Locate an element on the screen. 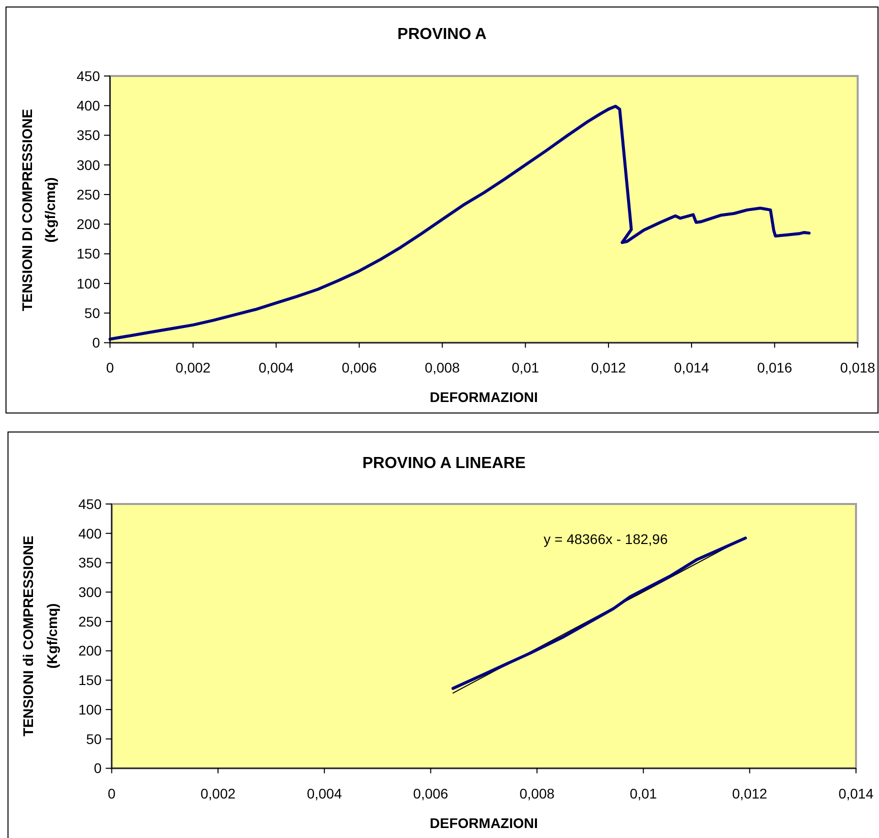  chart-title: PROVINO A is located at coordinates (442, 34).